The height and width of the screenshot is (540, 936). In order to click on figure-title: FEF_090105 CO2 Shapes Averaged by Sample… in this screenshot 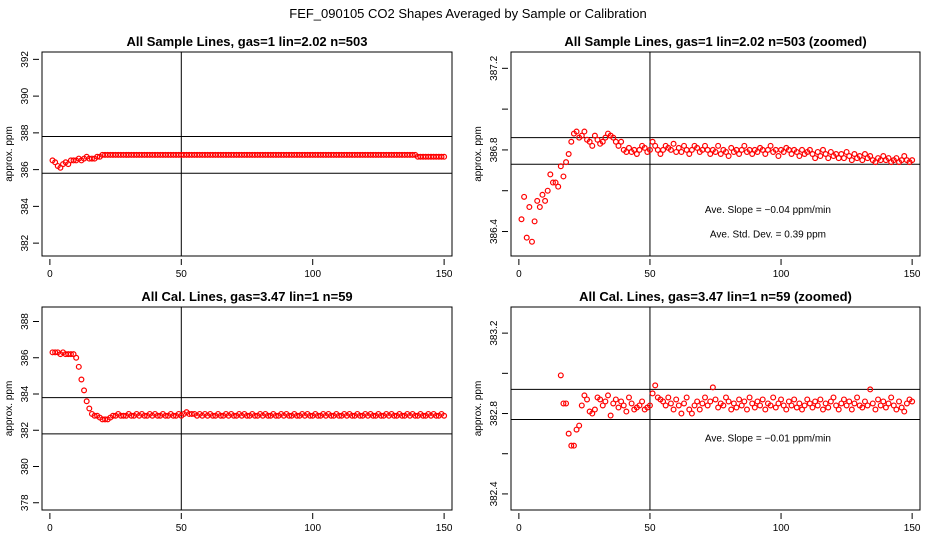, I will do `click(467, 13)`.